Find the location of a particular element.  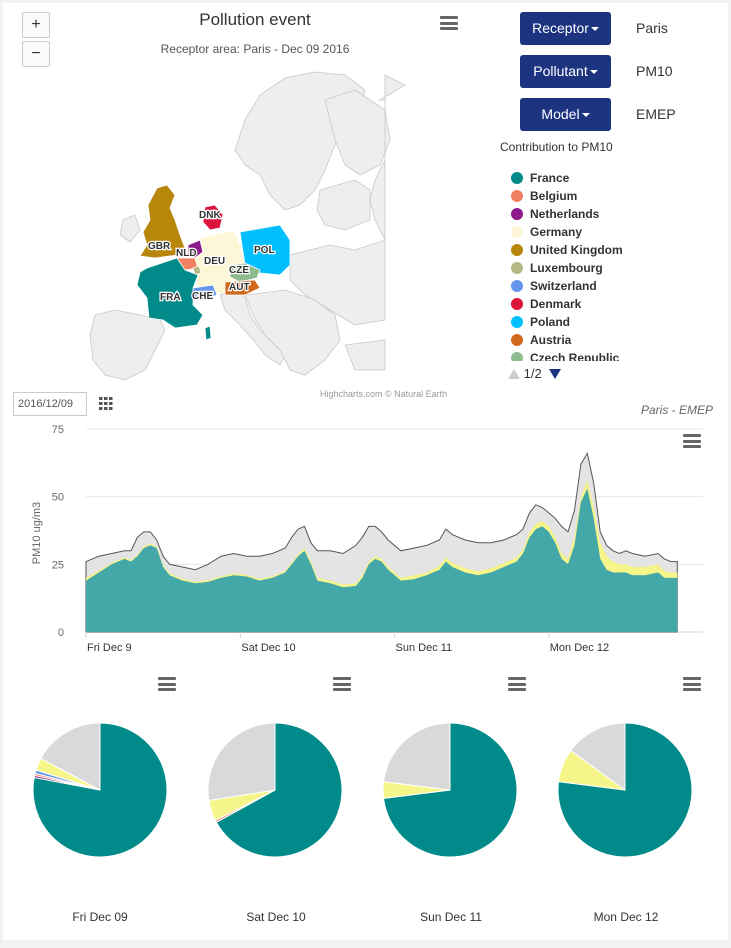

calendar-grid-icon is located at coordinates (106, 403).